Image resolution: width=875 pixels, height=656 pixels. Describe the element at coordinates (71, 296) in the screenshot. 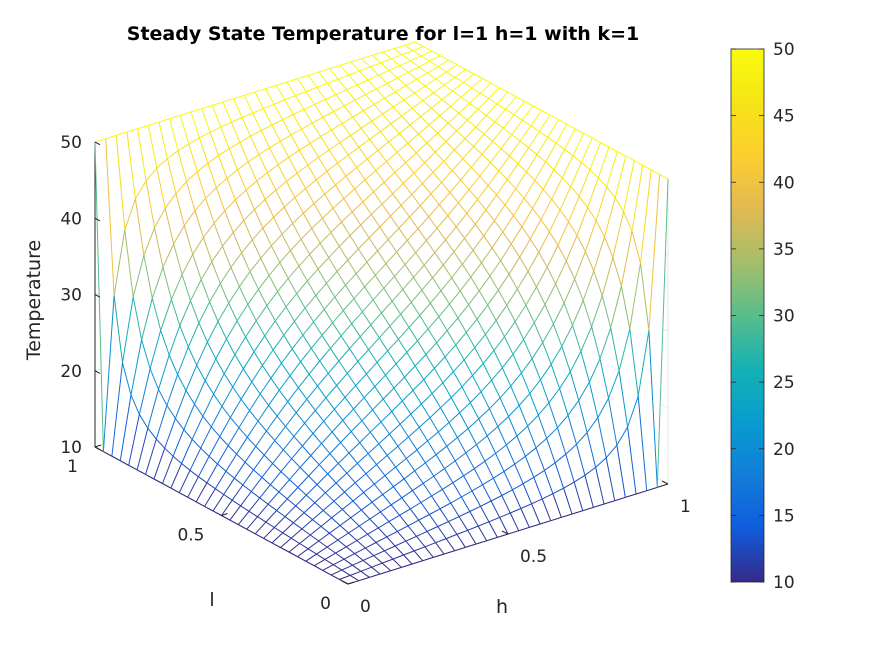

I see `z-tick-label: 30` at that location.